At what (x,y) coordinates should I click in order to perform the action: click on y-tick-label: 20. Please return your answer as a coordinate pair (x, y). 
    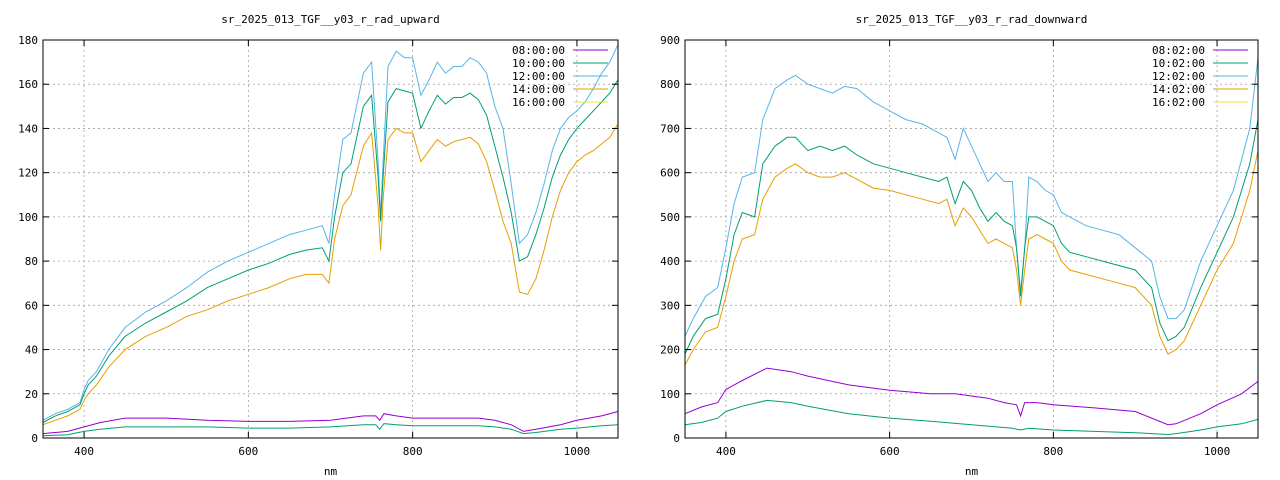
    Looking at the image, I should click on (31, 394).